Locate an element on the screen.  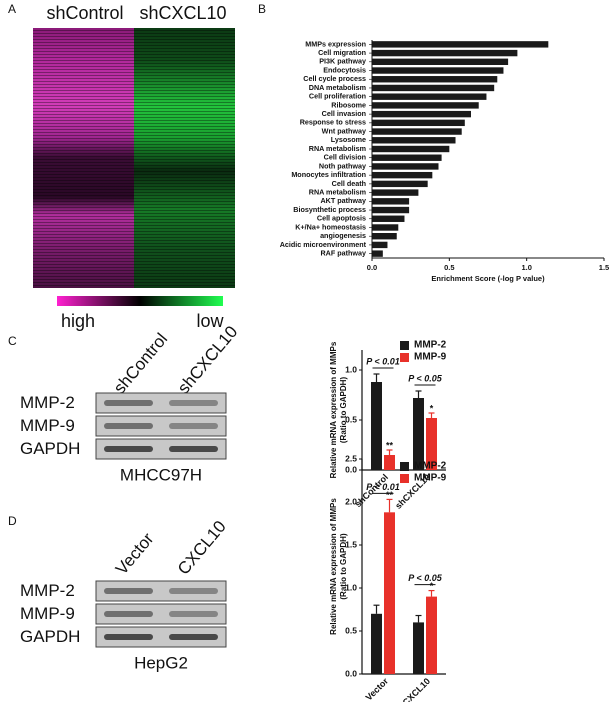
lane-label: CXCL10 is located at coordinates (202, 547).